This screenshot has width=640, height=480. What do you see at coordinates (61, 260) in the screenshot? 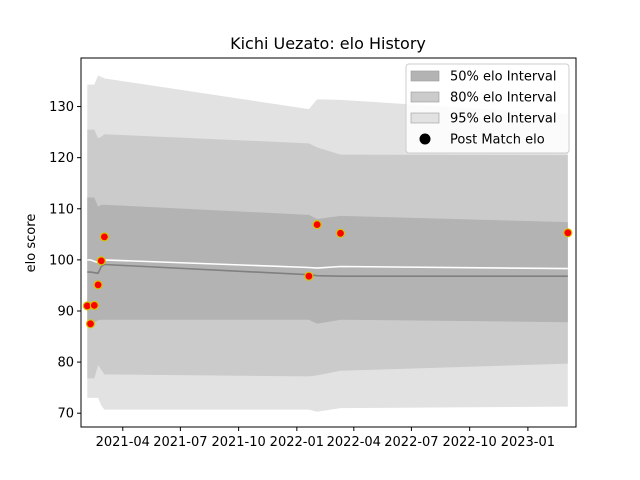
I see `y-tick-label: 100` at bounding box center [61, 260].